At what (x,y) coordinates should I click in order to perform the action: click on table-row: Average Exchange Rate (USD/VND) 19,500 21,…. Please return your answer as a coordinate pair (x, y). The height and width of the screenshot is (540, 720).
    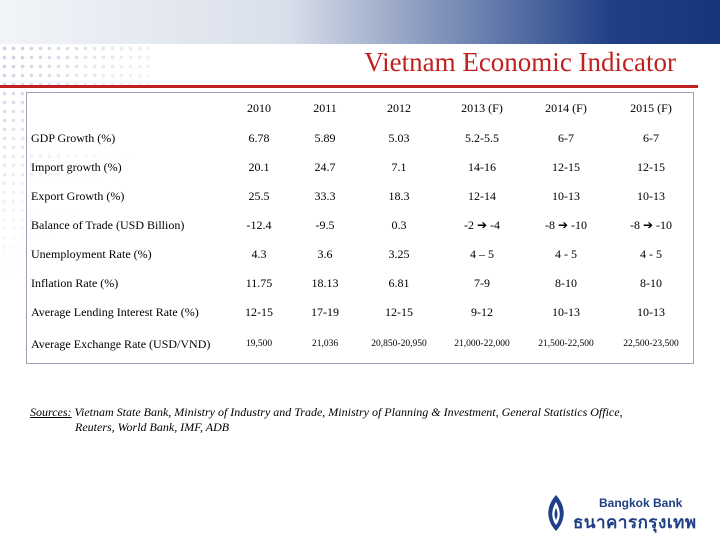
    Looking at the image, I should click on (360, 344).